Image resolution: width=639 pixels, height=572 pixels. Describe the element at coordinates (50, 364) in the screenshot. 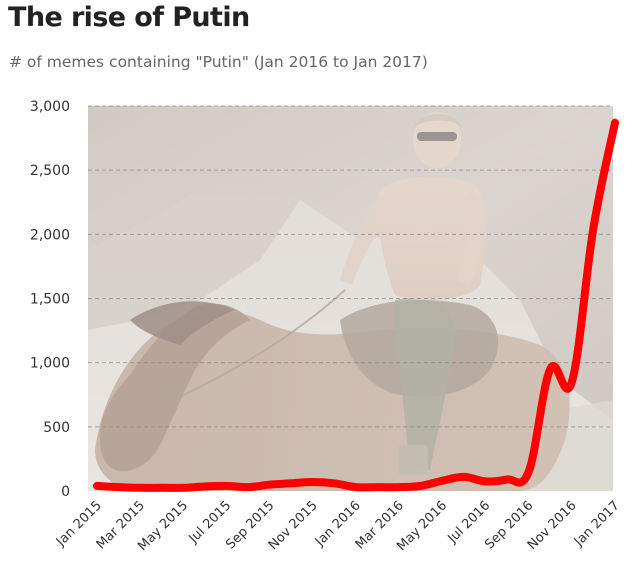

I see `y-tick-label: 1,000` at that location.